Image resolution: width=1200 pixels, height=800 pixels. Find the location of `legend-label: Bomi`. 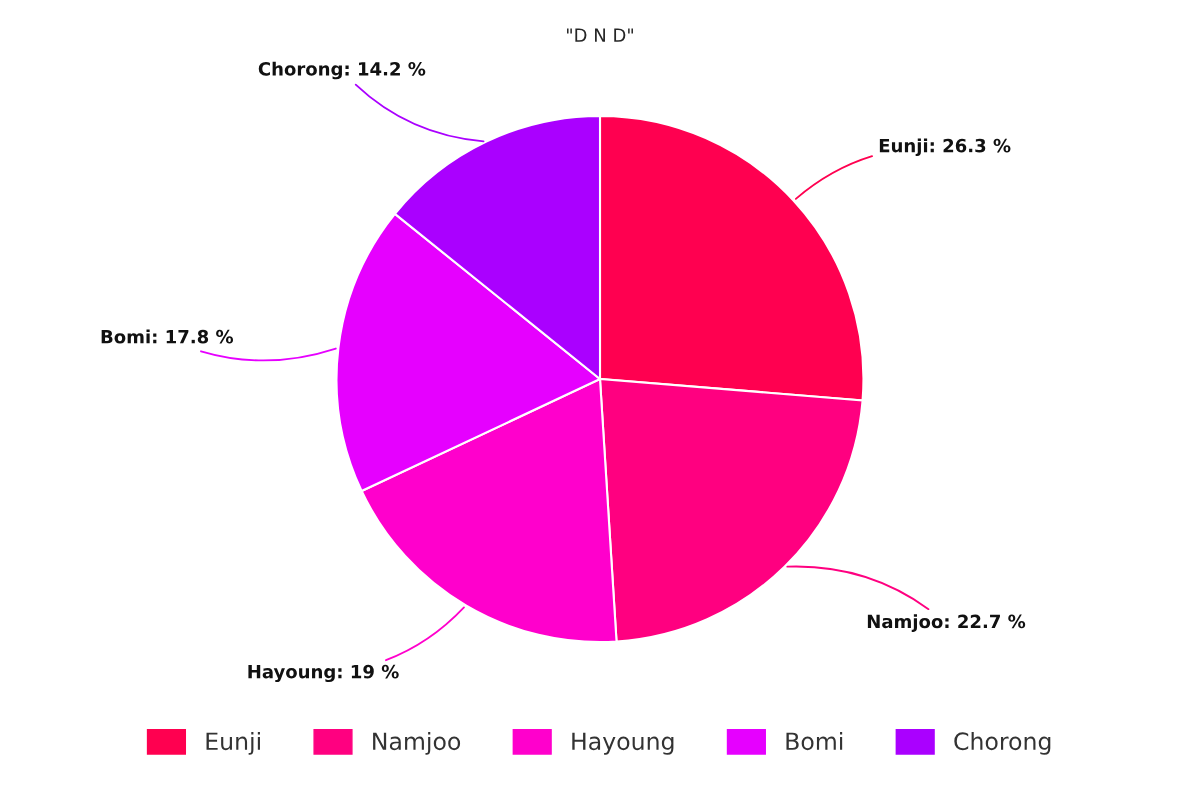

legend-label: Bomi is located at coordinates (814, 741).